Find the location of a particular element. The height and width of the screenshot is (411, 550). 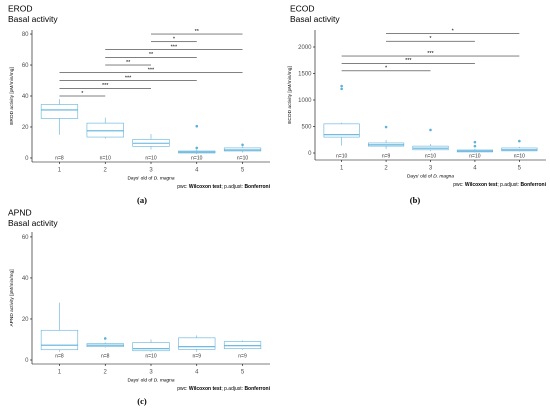

panel-label: (a) is located at coordinates (142, 200).